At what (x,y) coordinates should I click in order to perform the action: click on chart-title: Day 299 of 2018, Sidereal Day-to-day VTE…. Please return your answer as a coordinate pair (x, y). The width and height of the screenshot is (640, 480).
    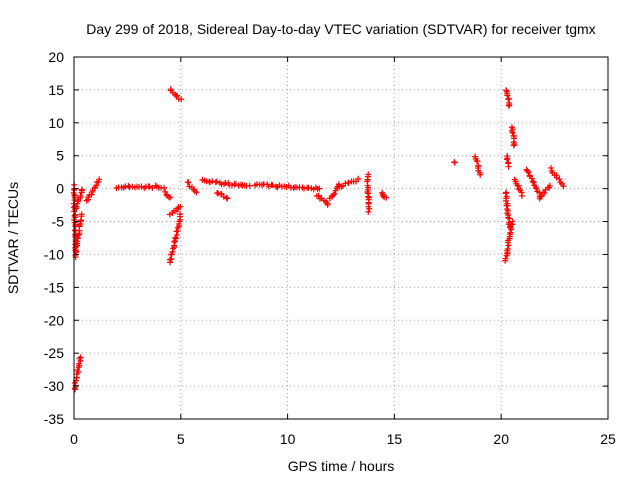
    Looking at the image, I should click on (340, 29).